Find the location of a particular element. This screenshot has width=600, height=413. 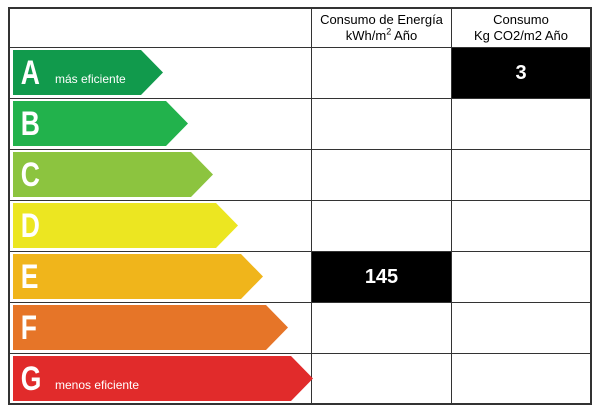

rating-letter: B is located at coordinates (30, 123).